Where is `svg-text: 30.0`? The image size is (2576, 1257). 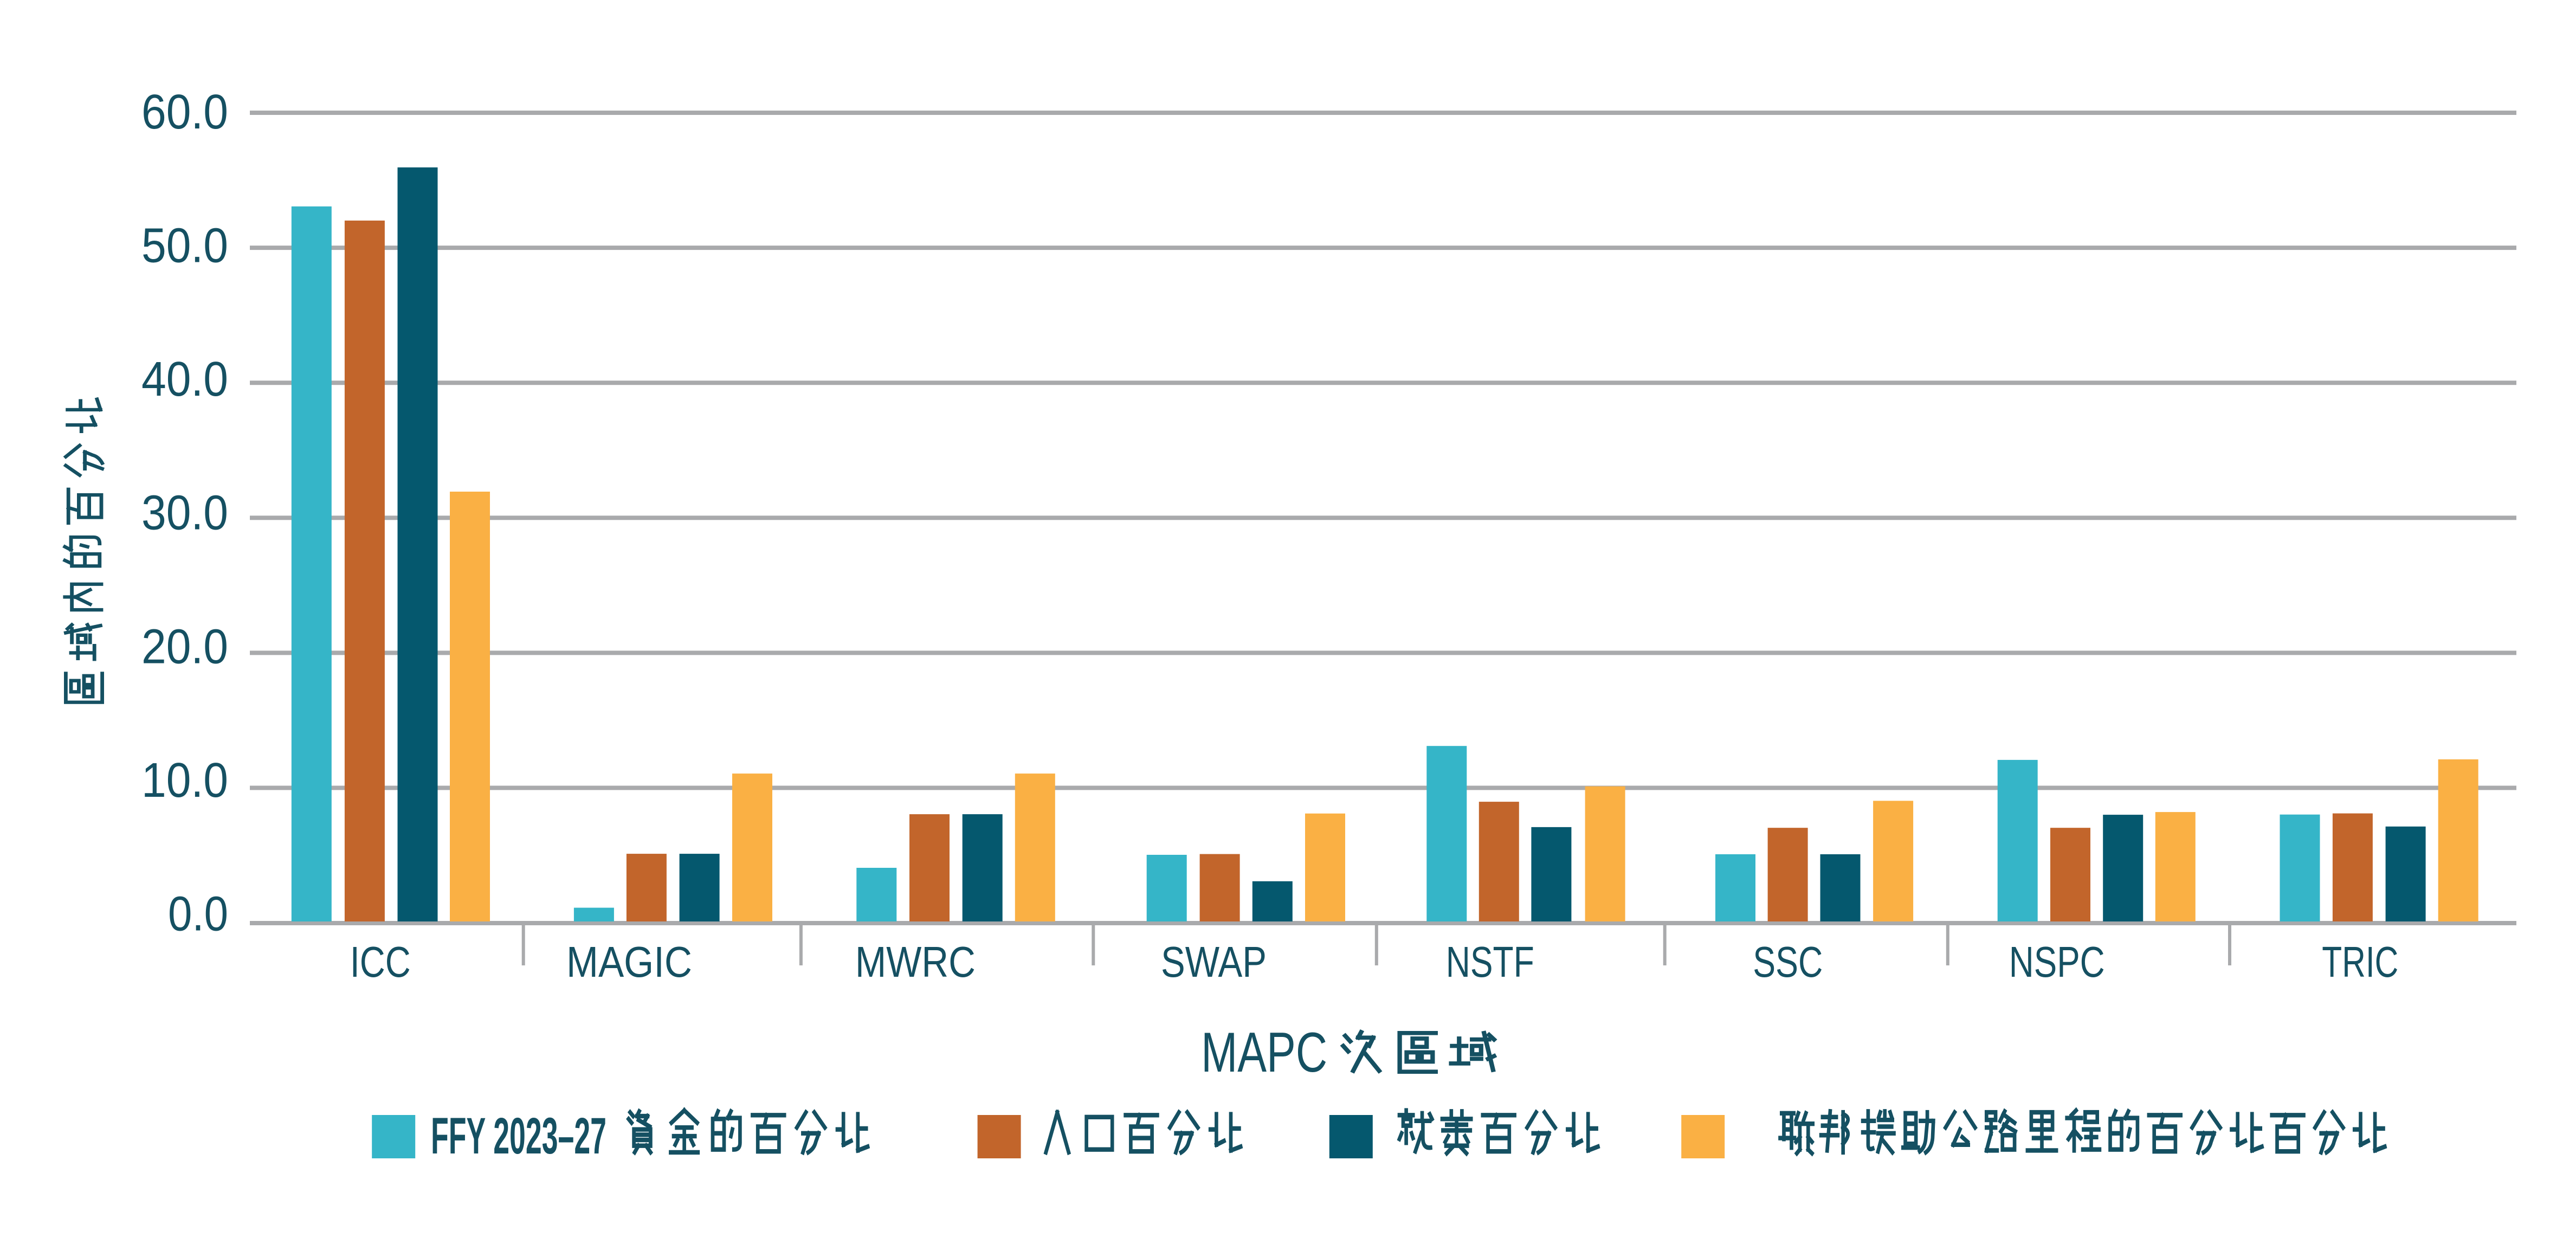 svg-text: 30.0 is located at coordinates (184, 513).